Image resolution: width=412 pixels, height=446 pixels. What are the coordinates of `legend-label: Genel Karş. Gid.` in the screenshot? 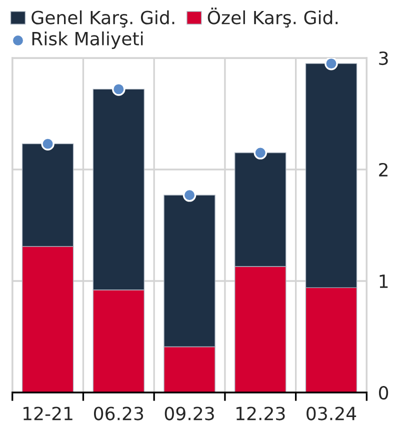 It's located at (103, 19).